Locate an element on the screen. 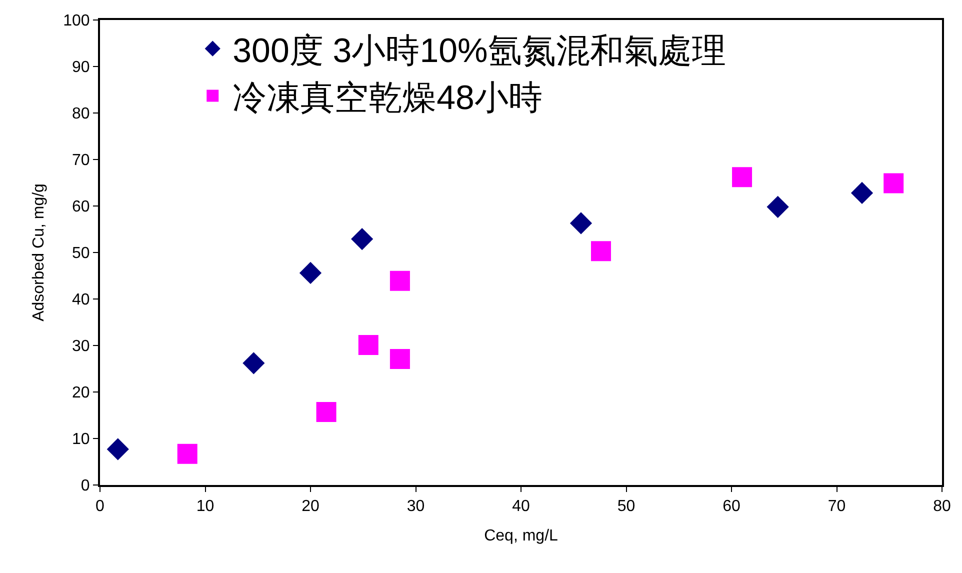 The height and width of the screenshot is (573, 962). y-tick-label: 40 is located at coordinates (81, 300).